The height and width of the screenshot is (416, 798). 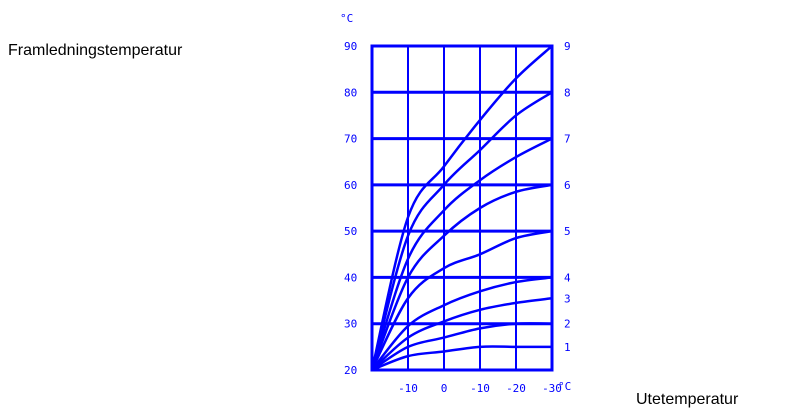 I want to click on y-tick-label: 60, so click(x=350, y=185).